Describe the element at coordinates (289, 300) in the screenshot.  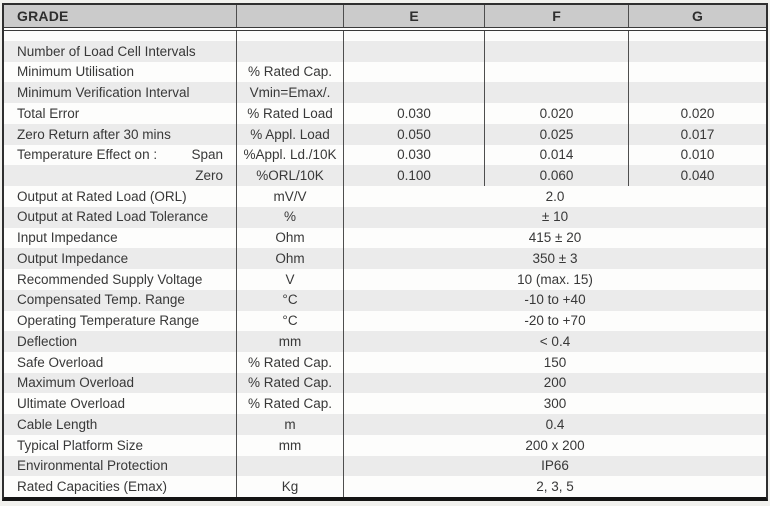
I see `unit-cell: °C` at that location.